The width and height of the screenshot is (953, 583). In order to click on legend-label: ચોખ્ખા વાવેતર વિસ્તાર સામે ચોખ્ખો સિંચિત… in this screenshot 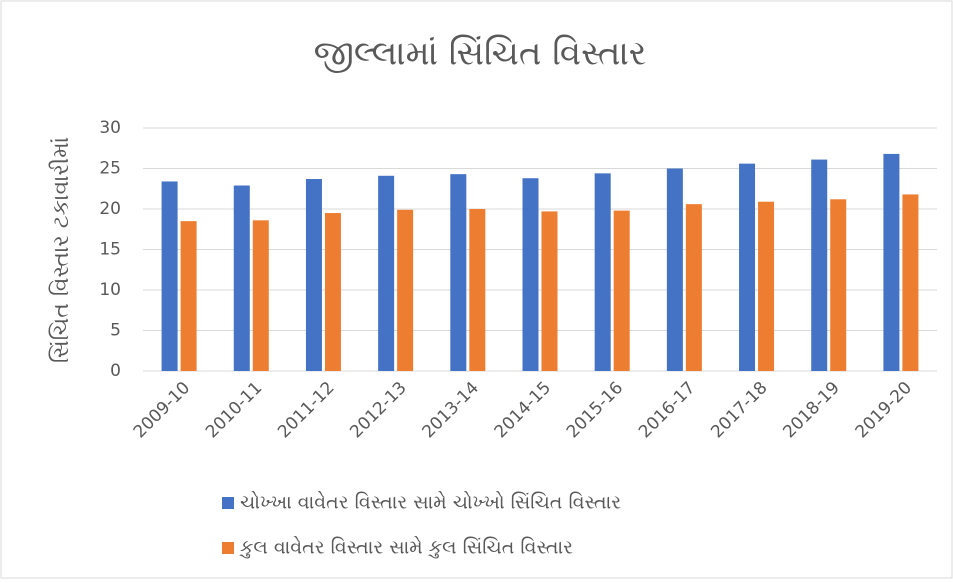, I will do `click(430, 502)`.